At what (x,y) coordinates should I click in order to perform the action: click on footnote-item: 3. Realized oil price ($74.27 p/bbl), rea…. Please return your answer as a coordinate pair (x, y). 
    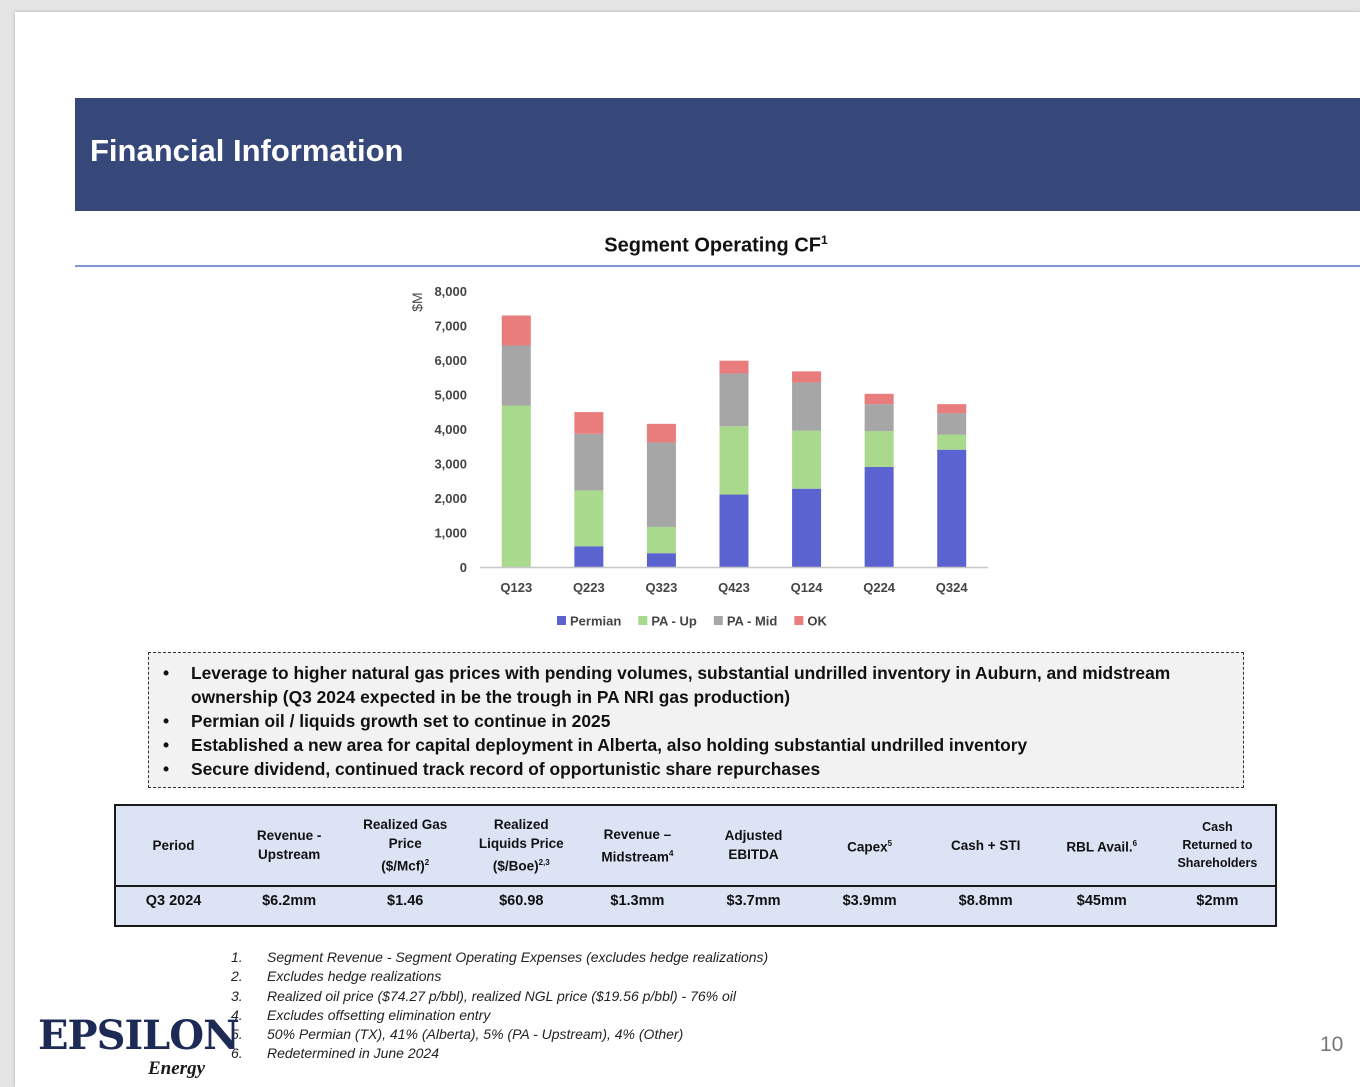
    Looking at the image, I should click on (483, 995).